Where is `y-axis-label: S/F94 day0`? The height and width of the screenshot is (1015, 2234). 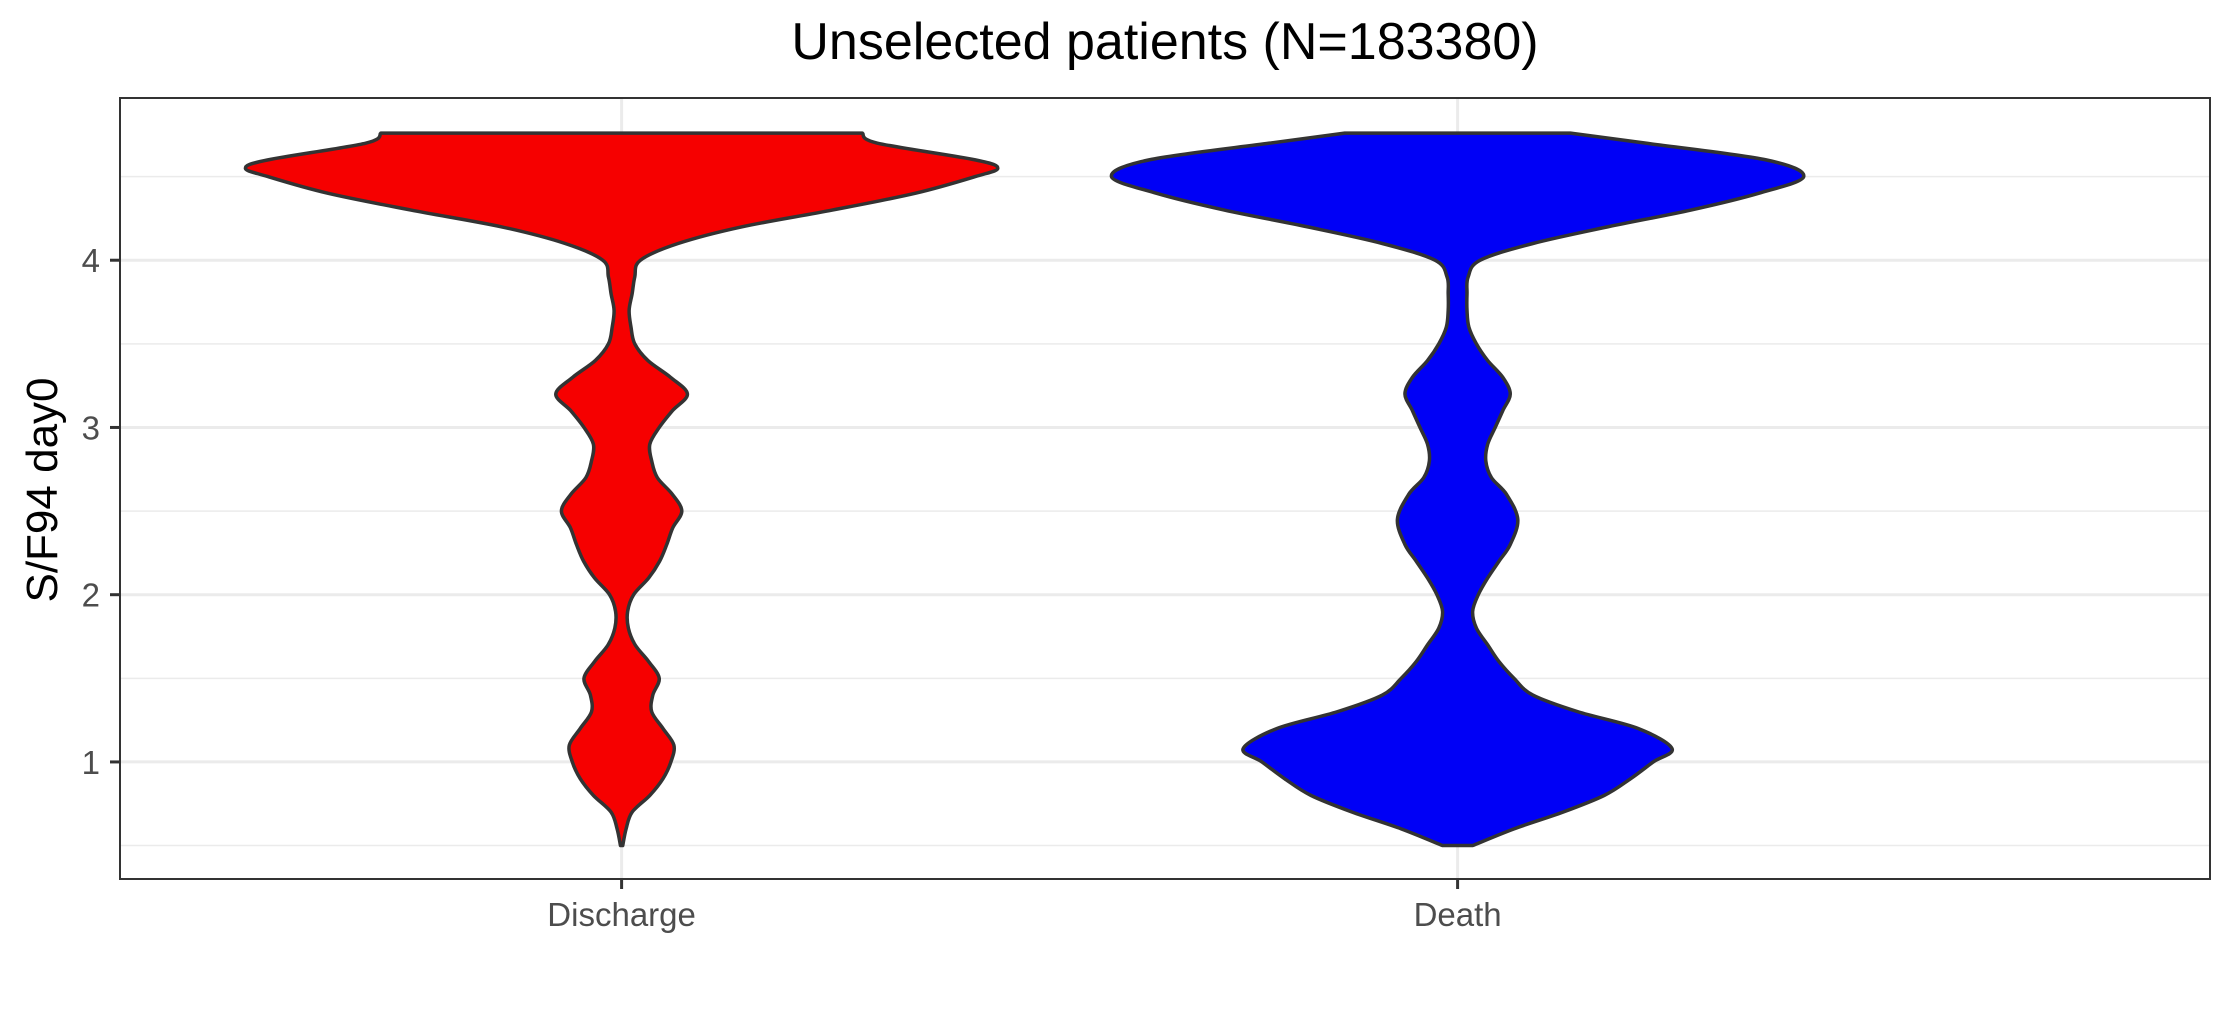 y-axis-label: S/F94 day0 is located at coordinates (42, 489).